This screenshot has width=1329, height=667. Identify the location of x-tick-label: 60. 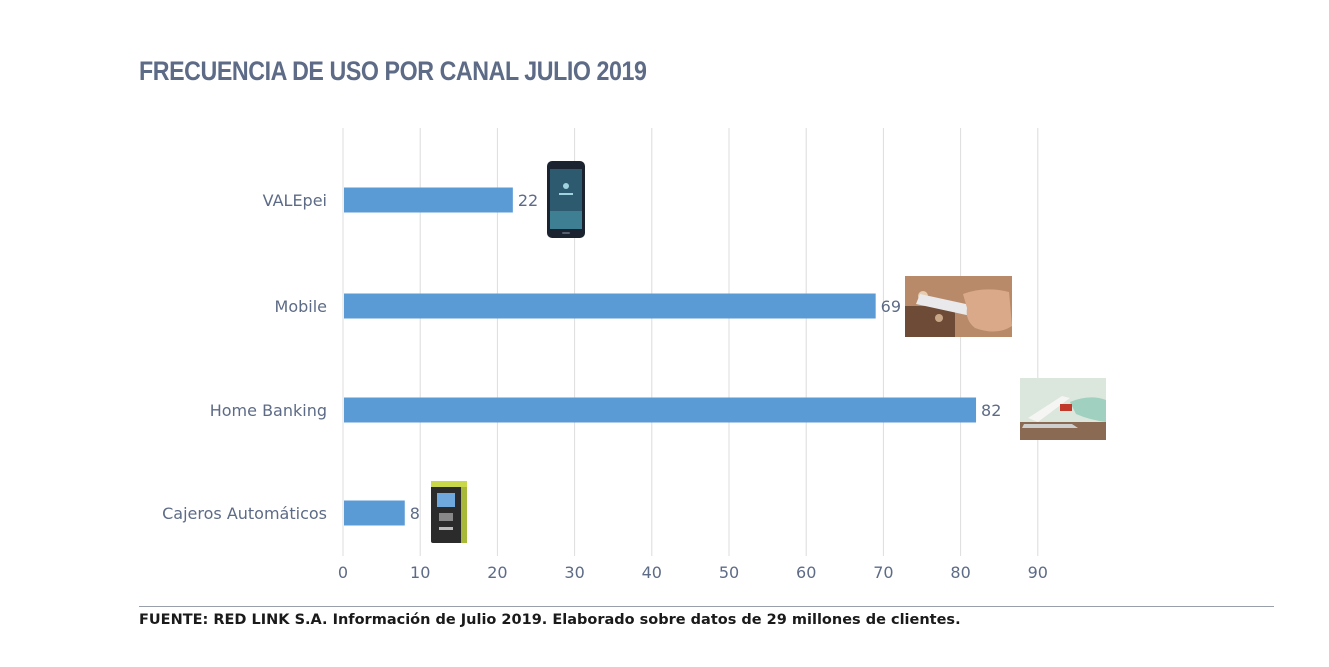
(806, 572).